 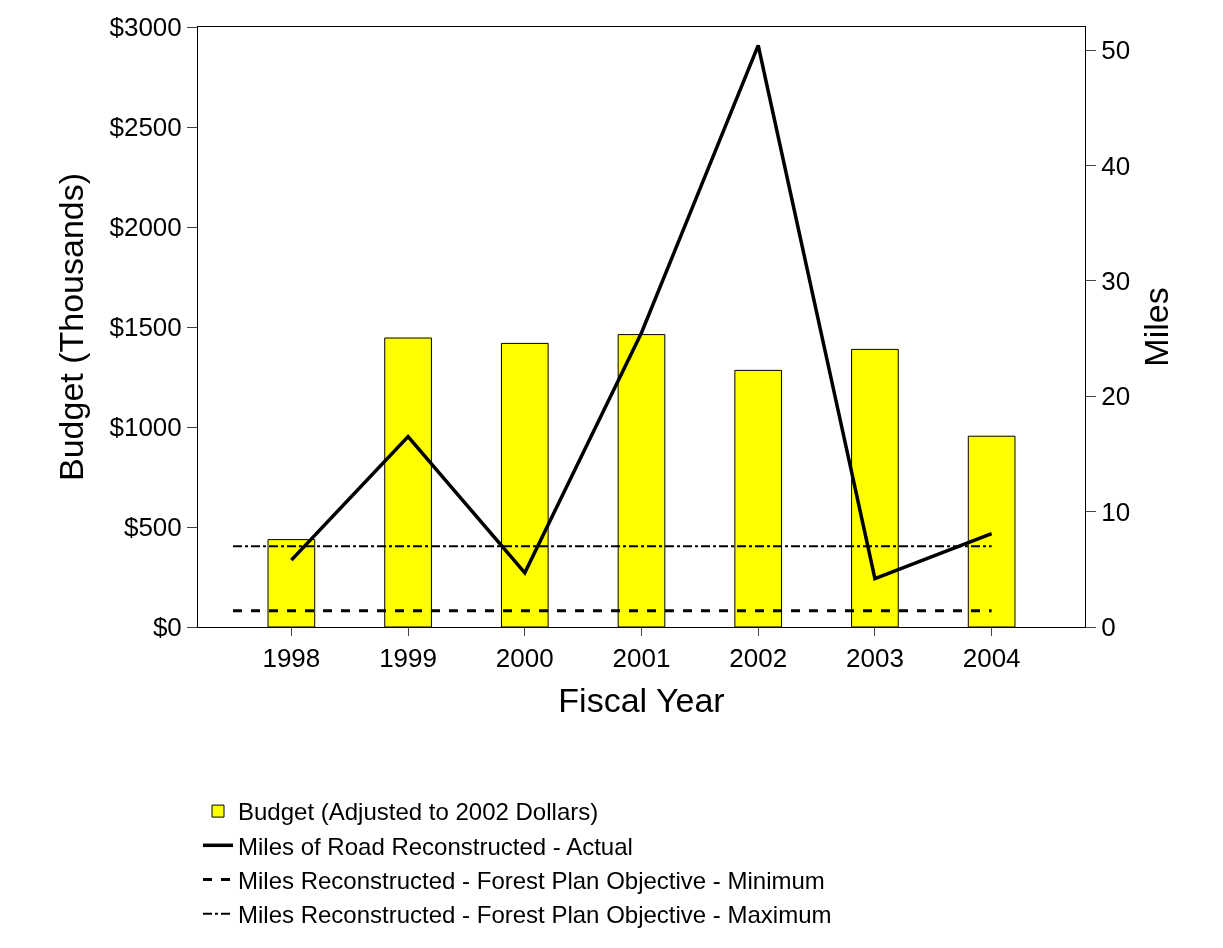 I want to click on y-tick-label: $1500, so click(x=145, y=327).